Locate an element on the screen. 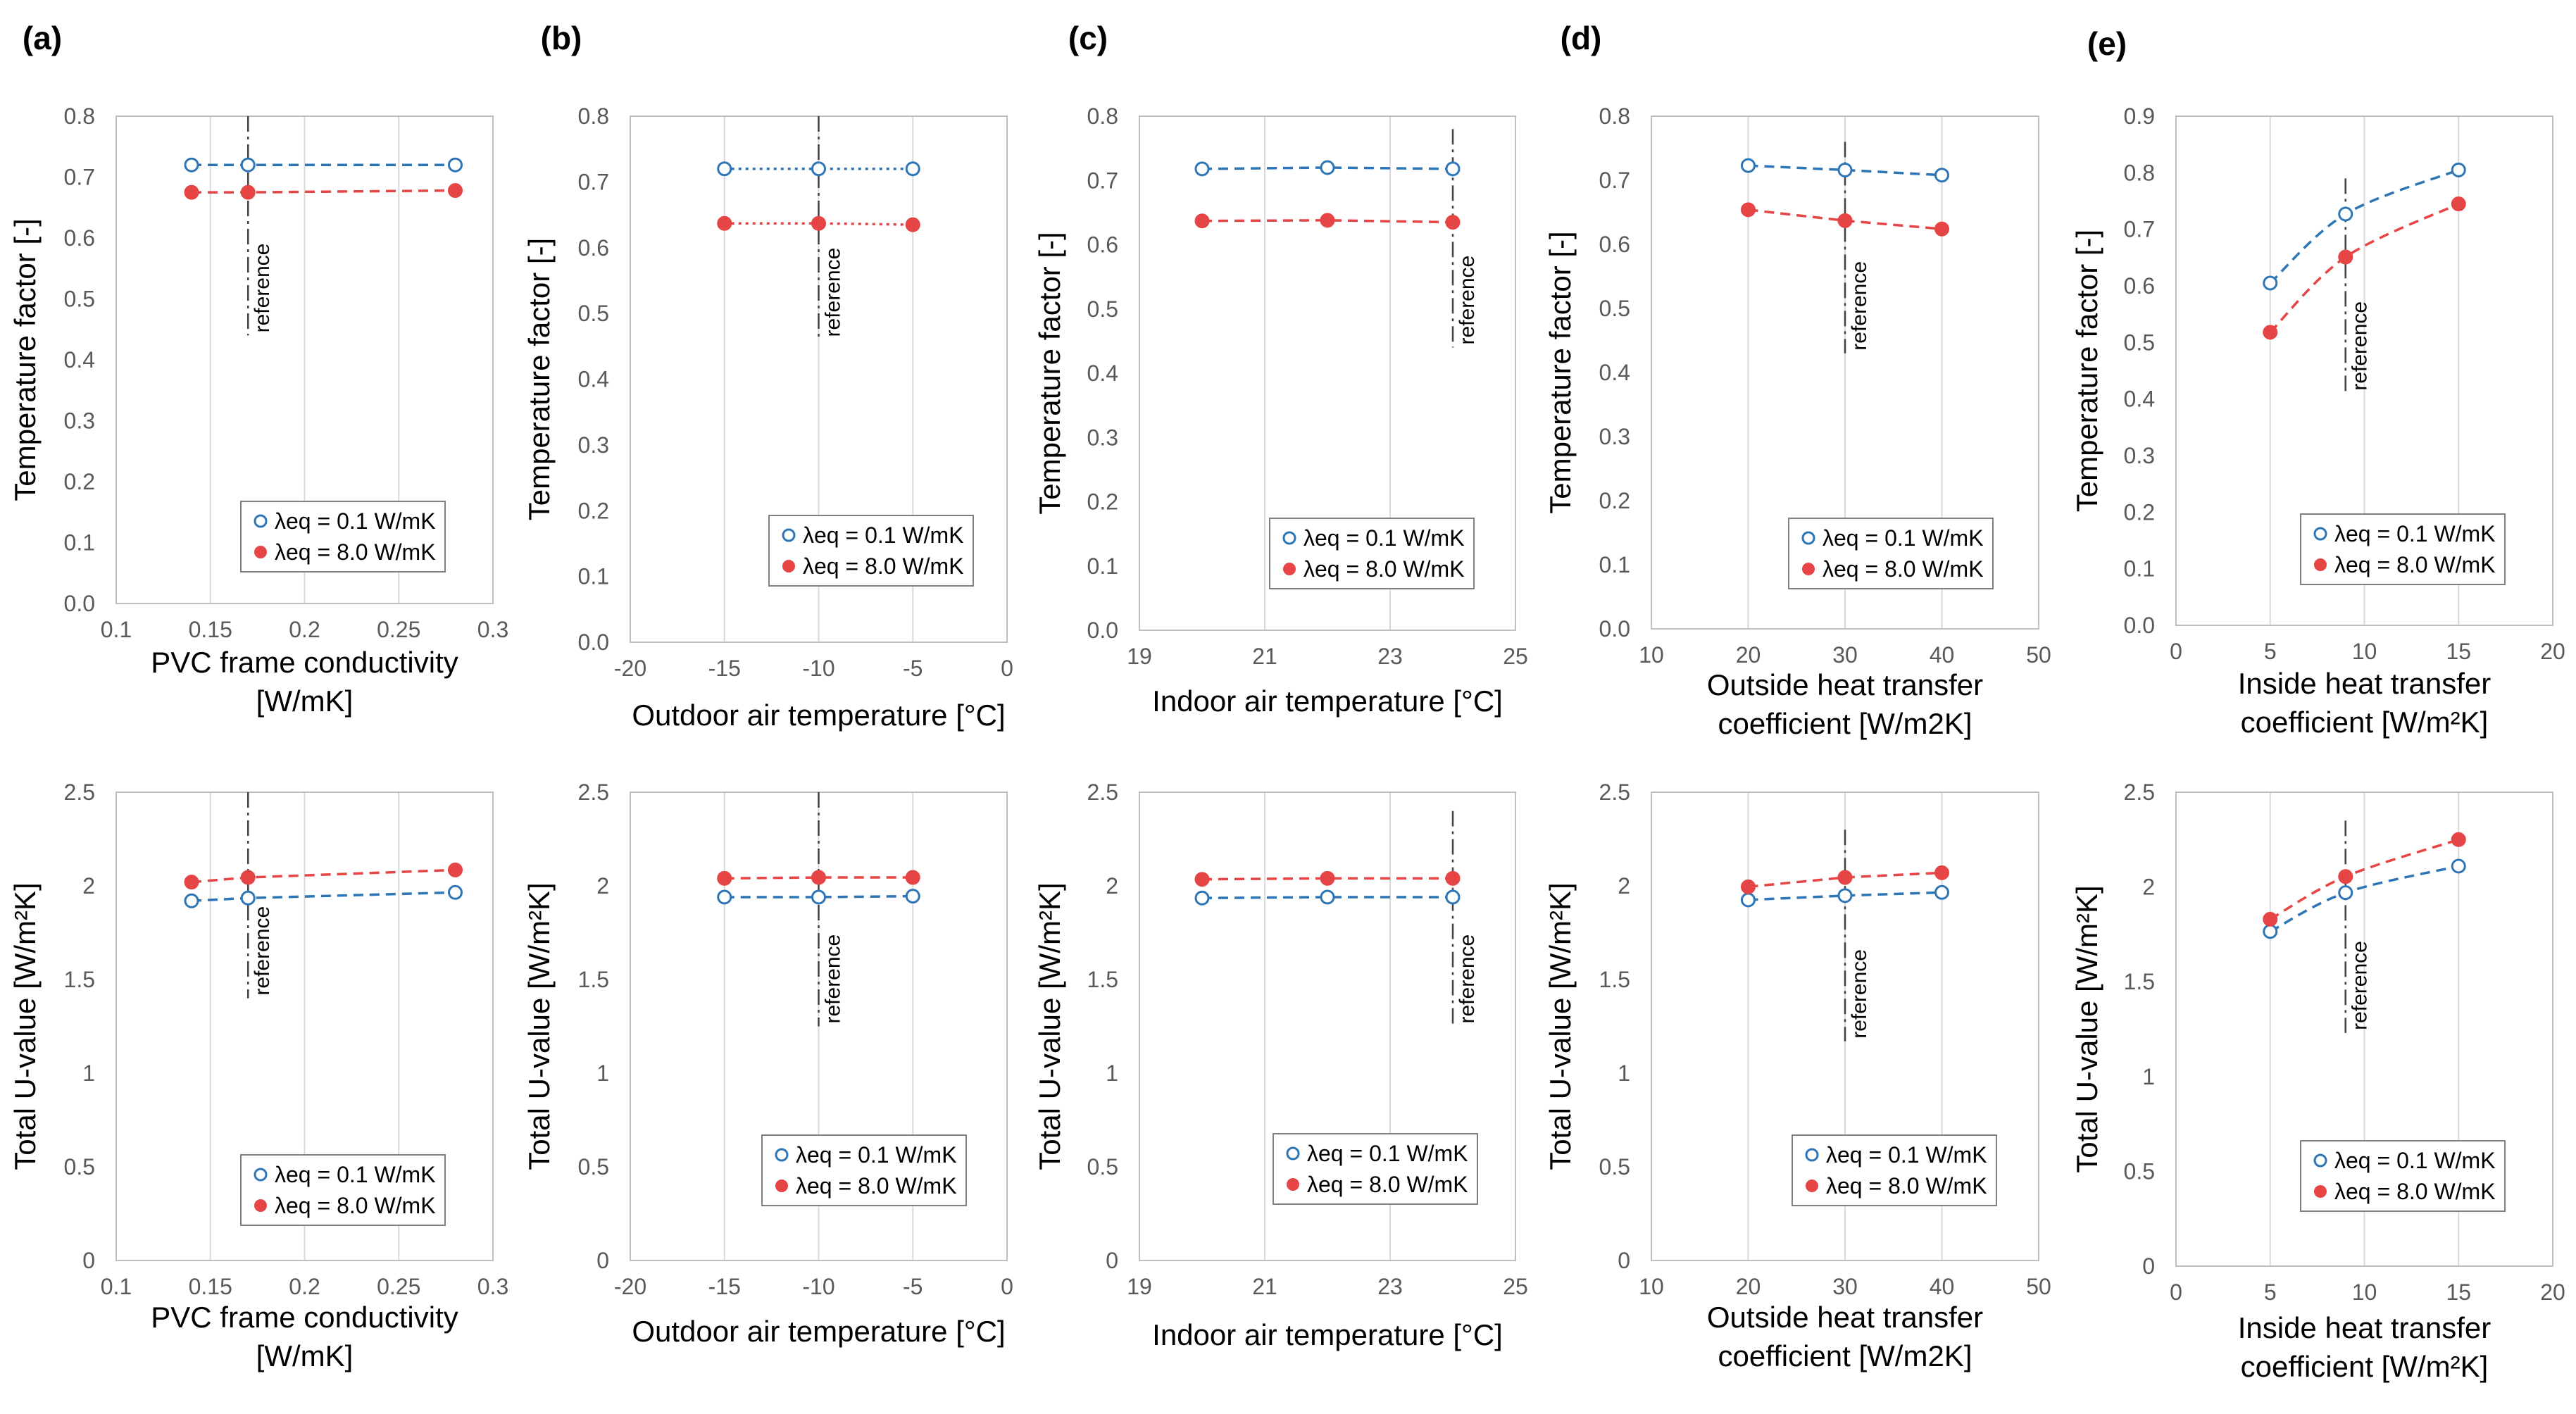 This screenshot has width=2576, height=1414. x-axis-title: [W/mK] is located at coordinates (305, 701).